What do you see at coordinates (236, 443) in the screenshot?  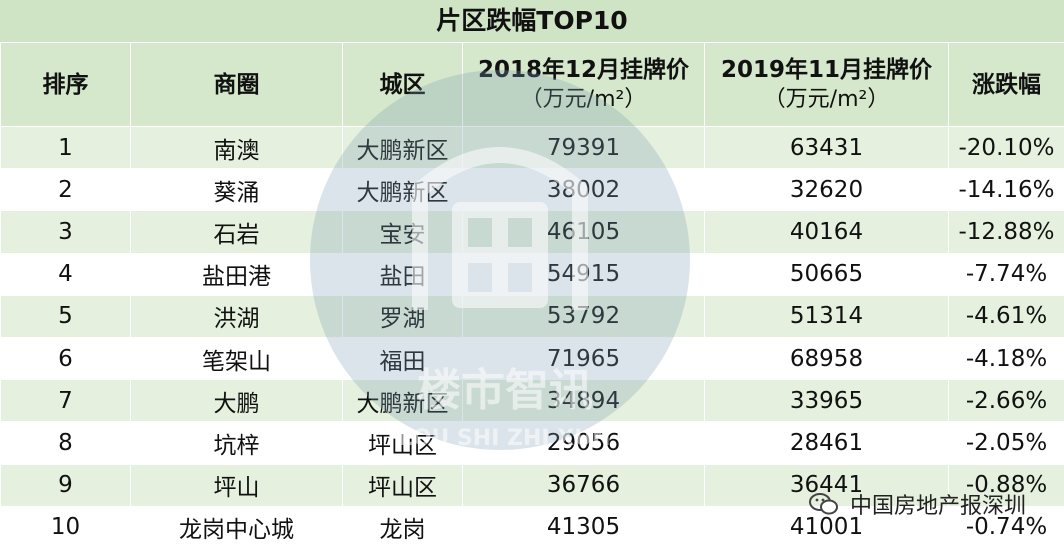 I see `cell-area: 坑梓` at bounding box center [236, 443].